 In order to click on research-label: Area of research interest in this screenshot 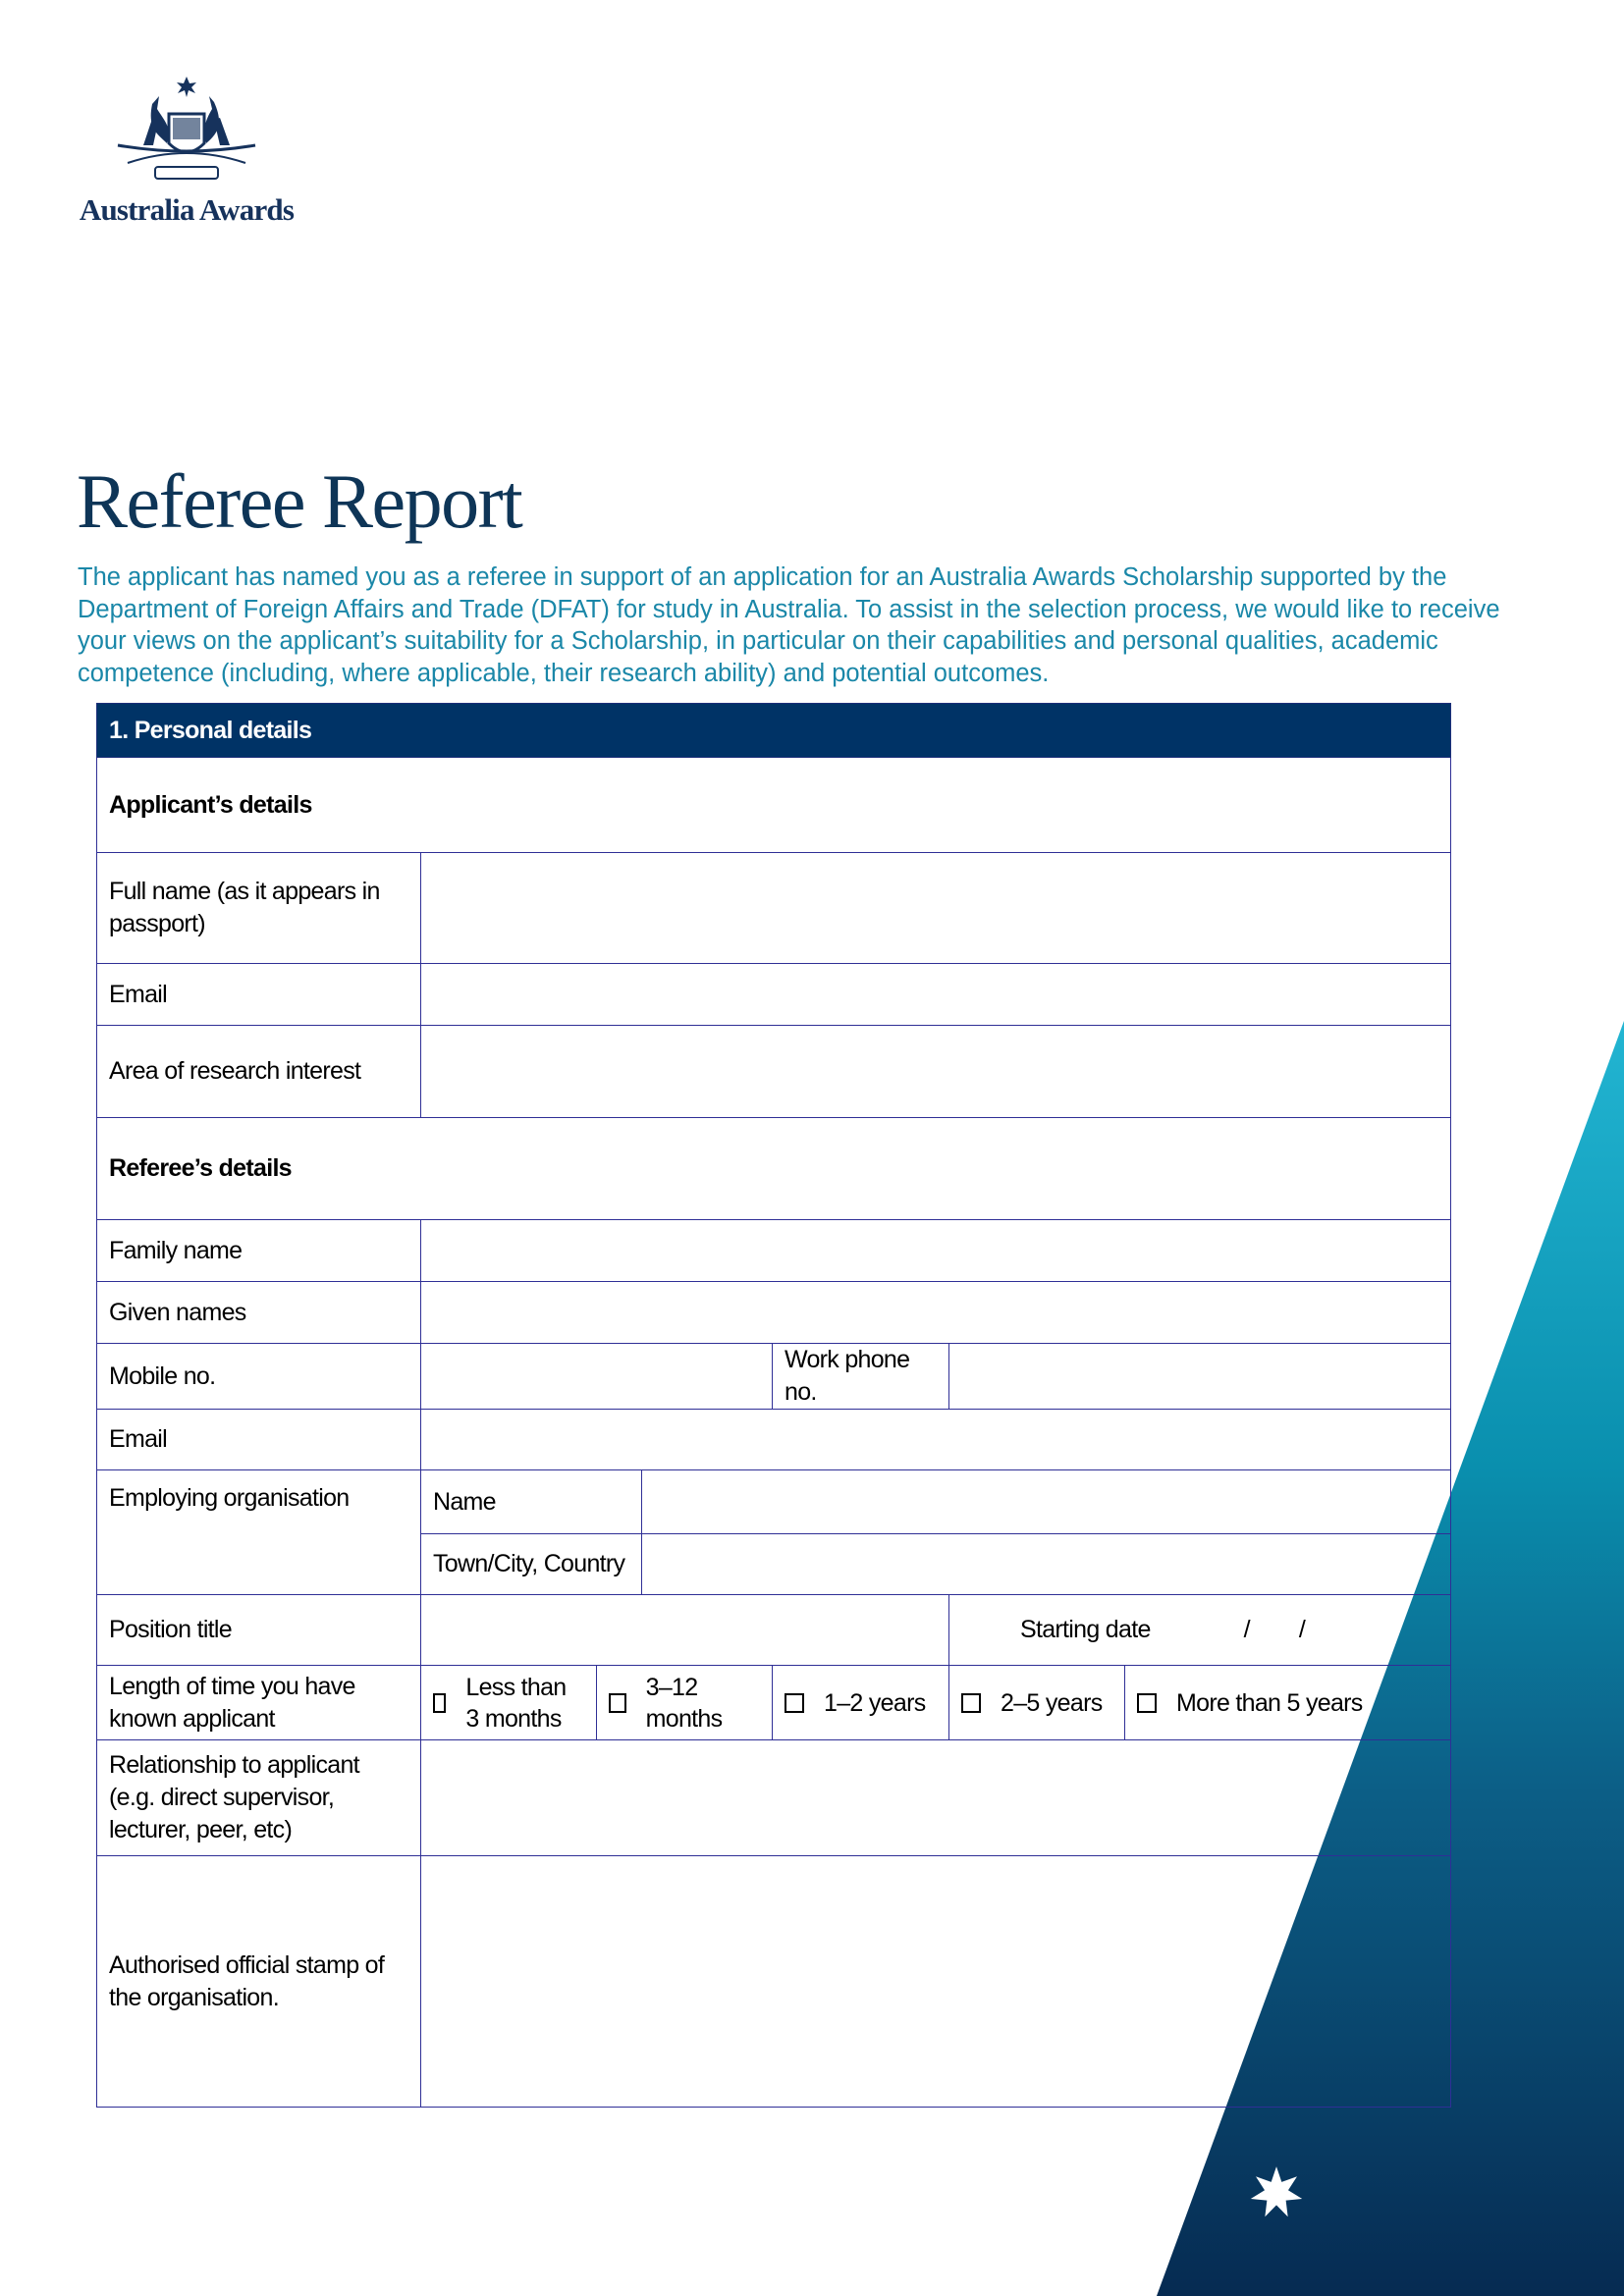, I will do `click(258, 1071)`.